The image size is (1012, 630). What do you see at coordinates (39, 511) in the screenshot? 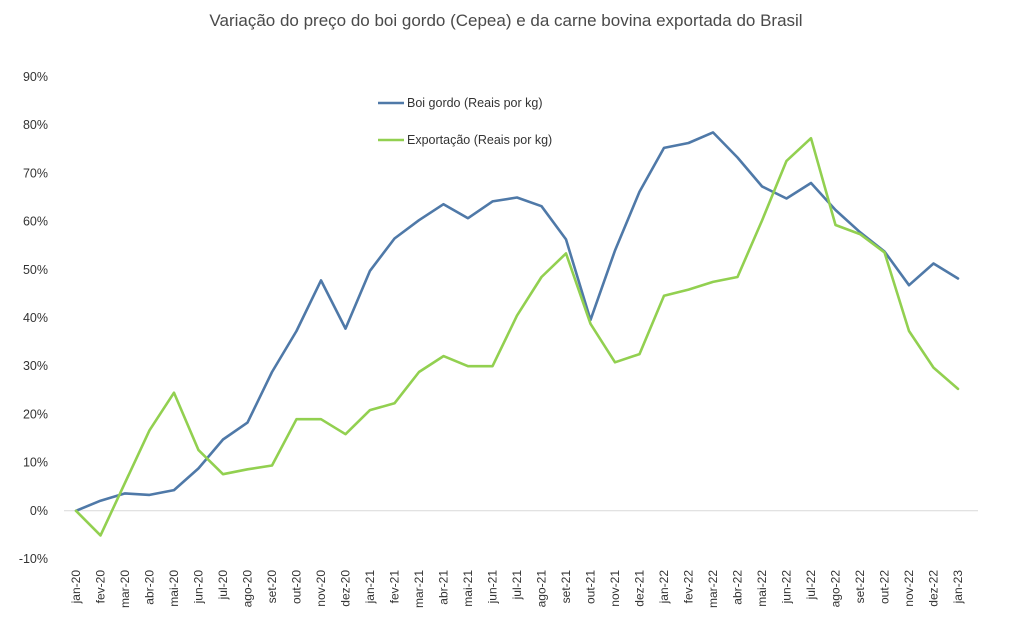
I see `y-tick-label: 0%` at bounding box center [39, 511].